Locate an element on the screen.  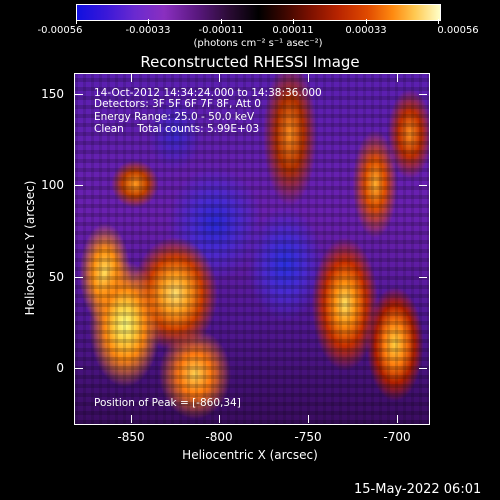
y-tick-label: 150 is located at coordinates (52, 94).